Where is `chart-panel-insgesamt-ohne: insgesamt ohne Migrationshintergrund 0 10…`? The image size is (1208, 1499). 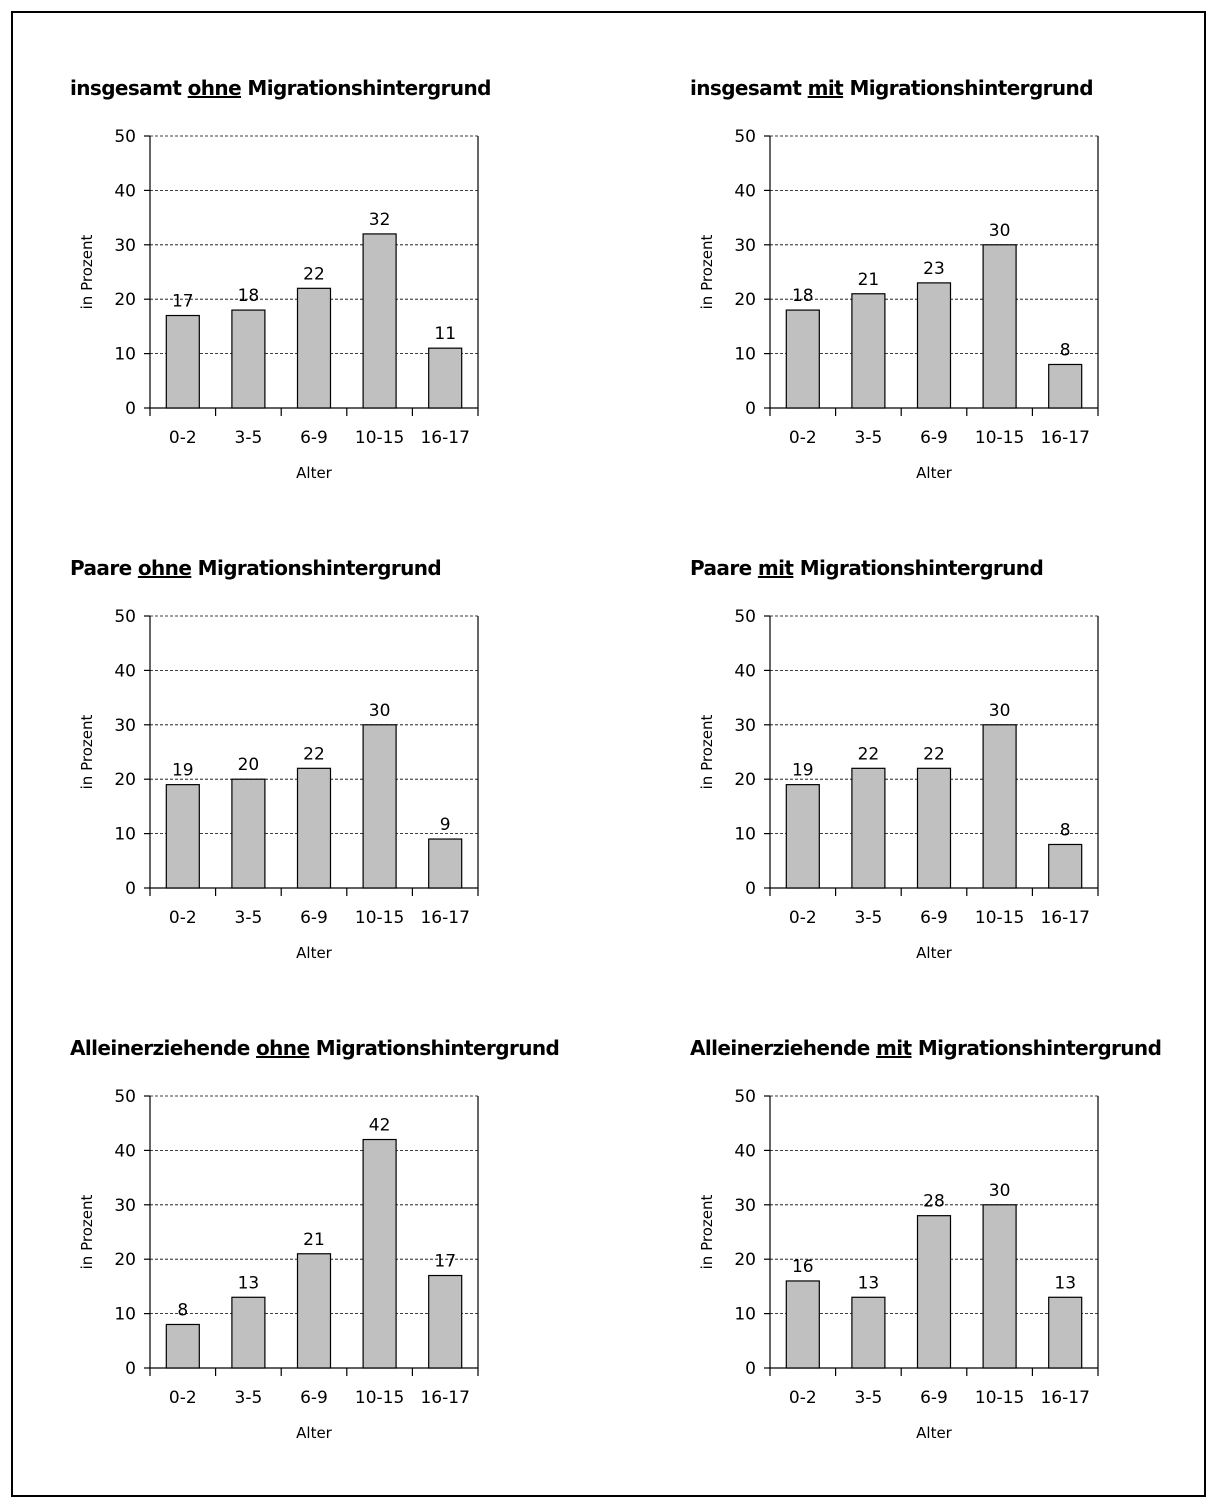 chart-panel-insgesamt-ohne: insgesamt ohne Migrationshintergrund 0 10… is located at coordinates (320, 296).